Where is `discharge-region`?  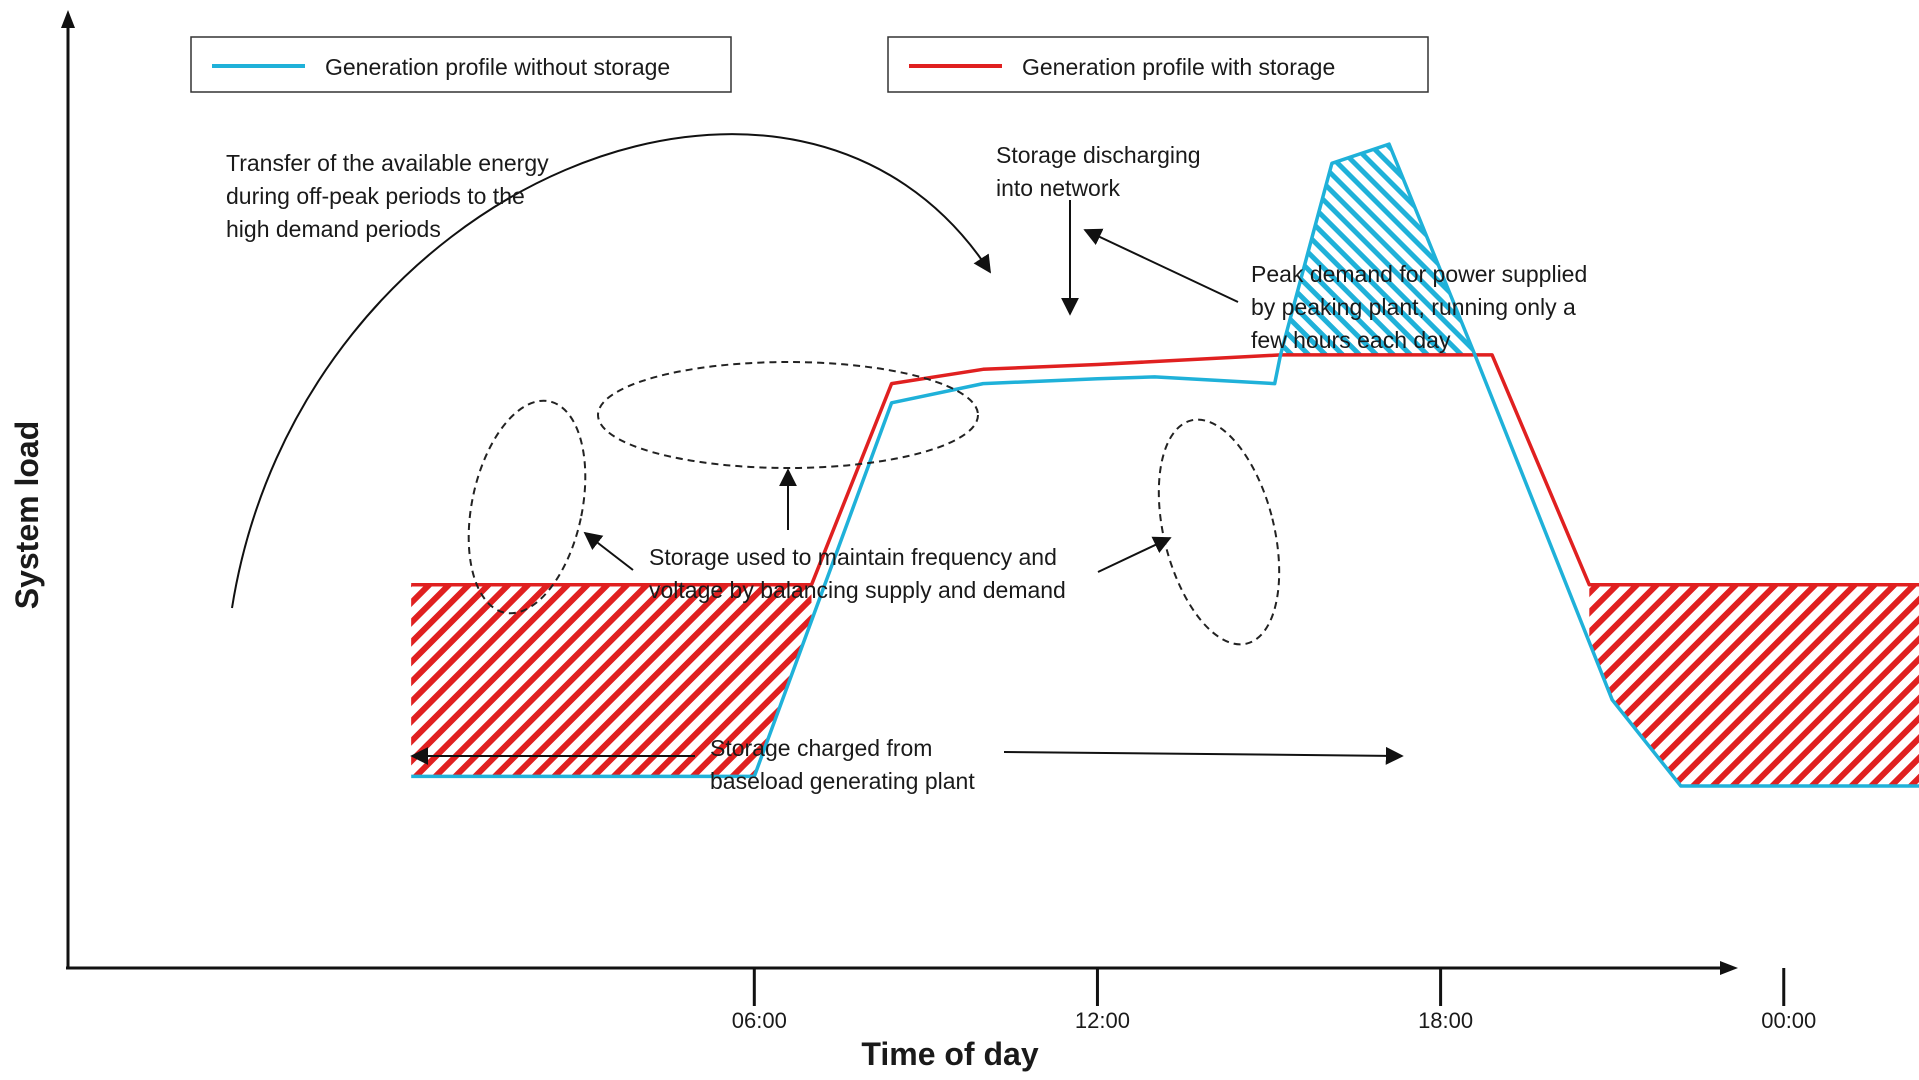
discharge-region is located at coordinates (1377, 249).